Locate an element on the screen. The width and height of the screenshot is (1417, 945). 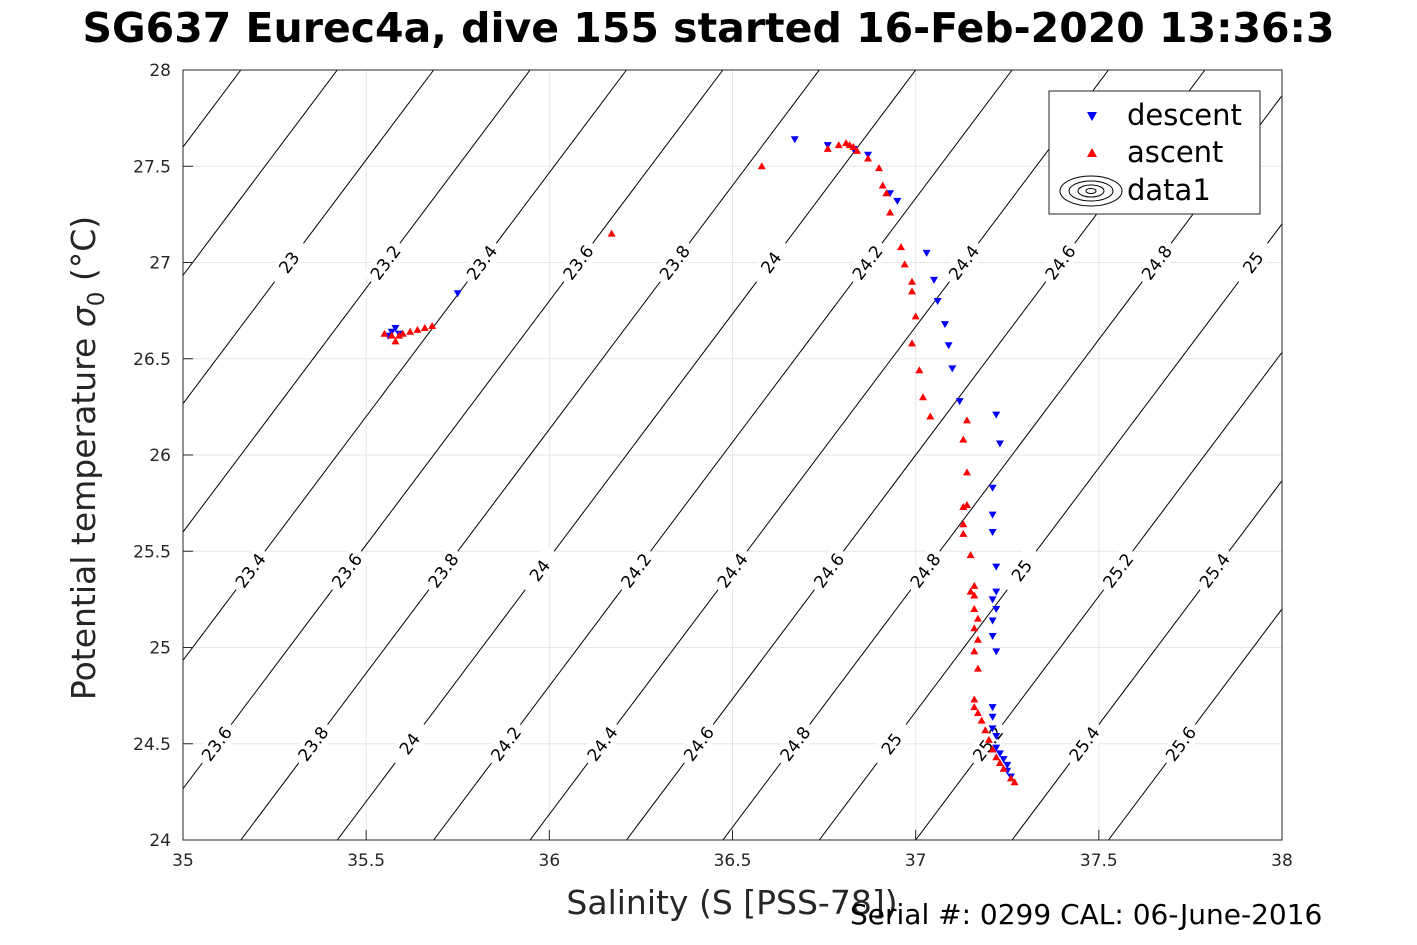
legend-data1-label: data1 is located at coordinates (1169, 190).